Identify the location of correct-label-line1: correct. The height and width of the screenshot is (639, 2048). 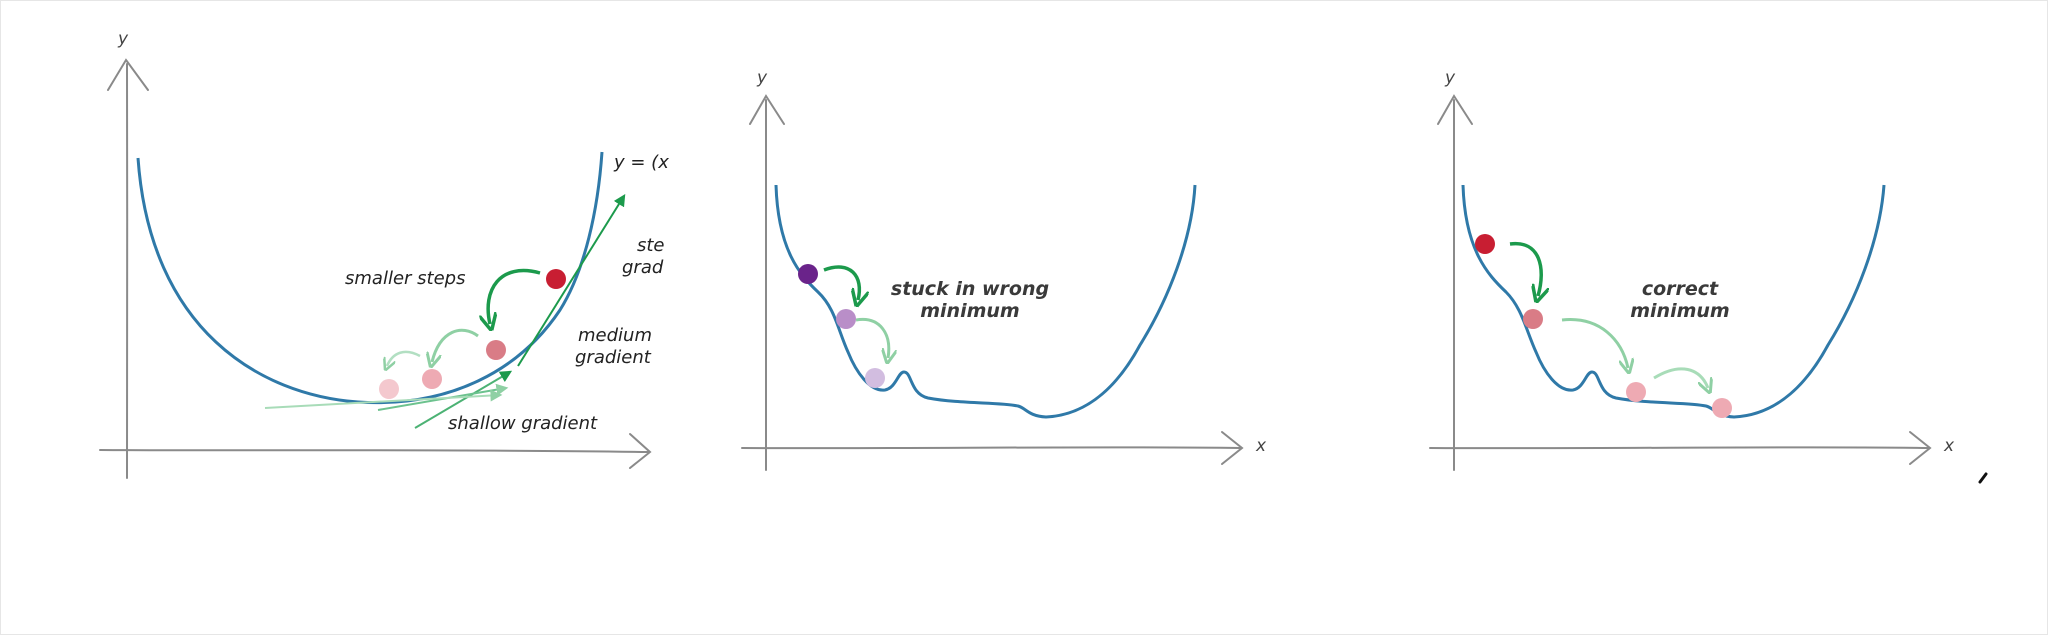
(1680, 289).